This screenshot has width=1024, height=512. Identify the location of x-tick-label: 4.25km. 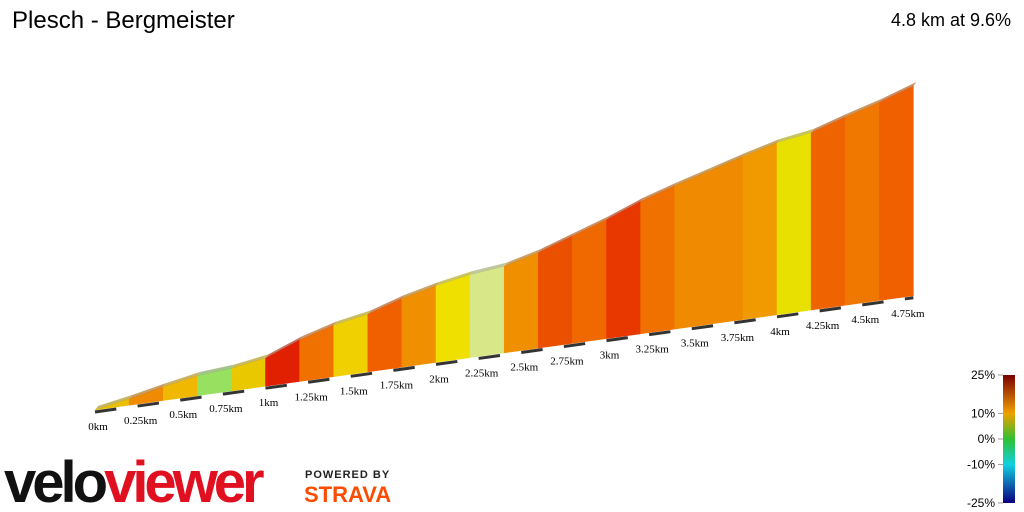
(823, 326).